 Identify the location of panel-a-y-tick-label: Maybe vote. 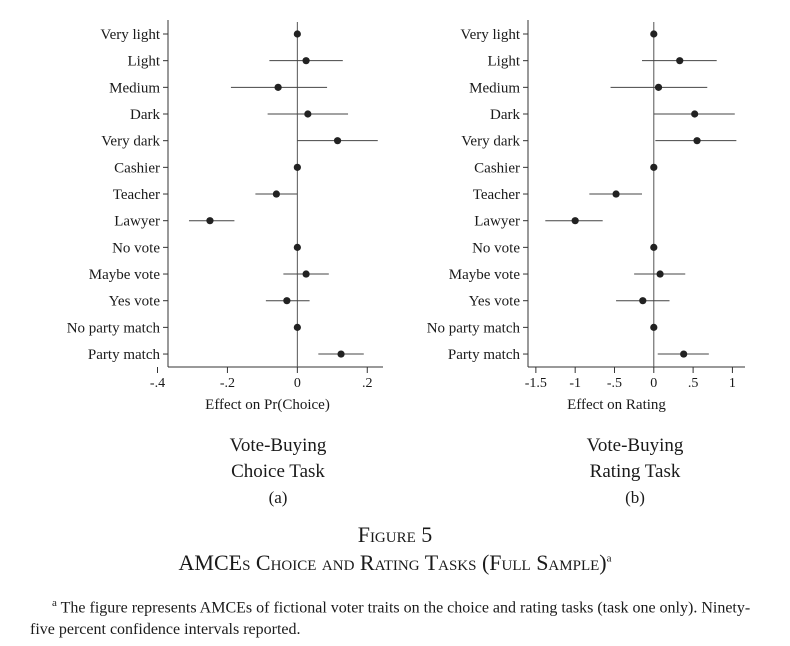
(125, 275).